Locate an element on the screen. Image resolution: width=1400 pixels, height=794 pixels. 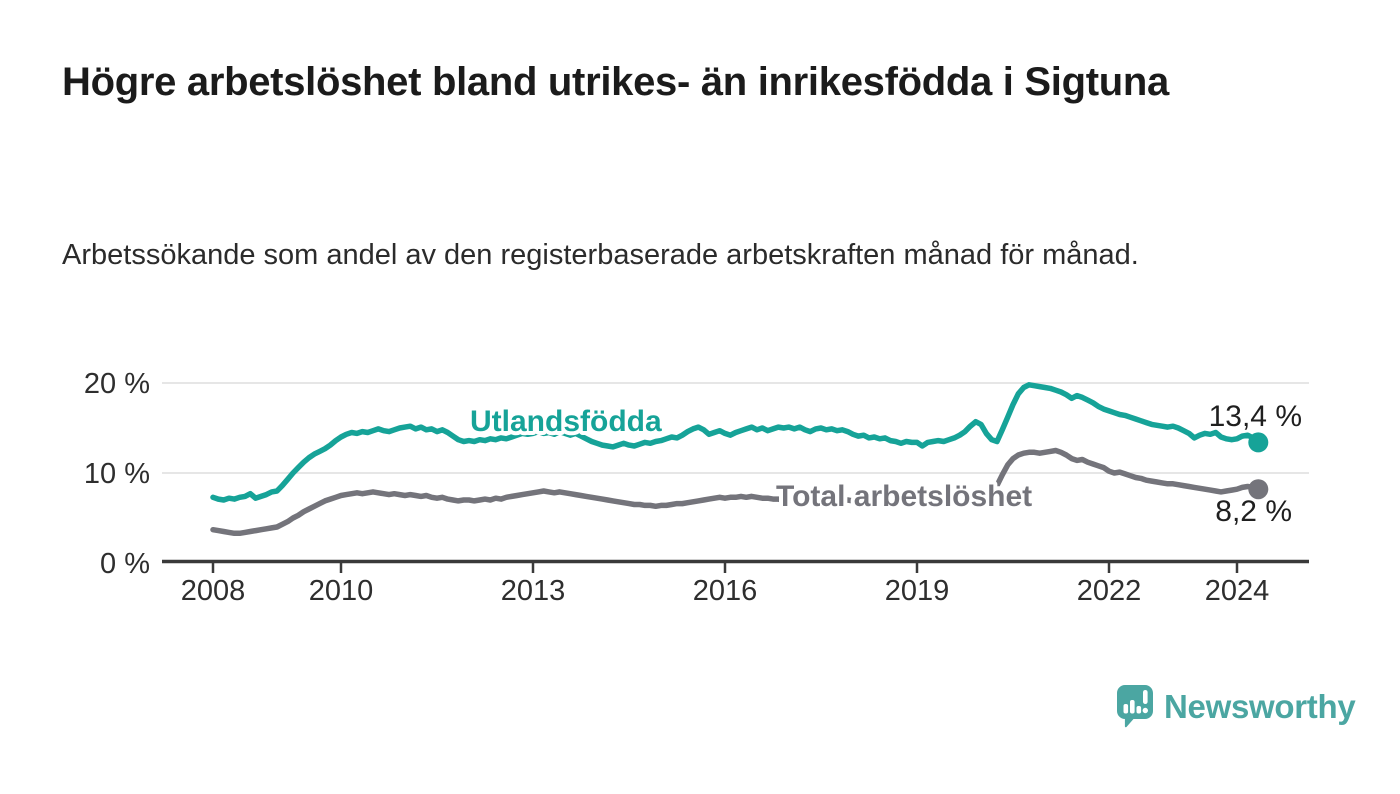
x-tick-label: 2010 is located at coordinates (341, 591).